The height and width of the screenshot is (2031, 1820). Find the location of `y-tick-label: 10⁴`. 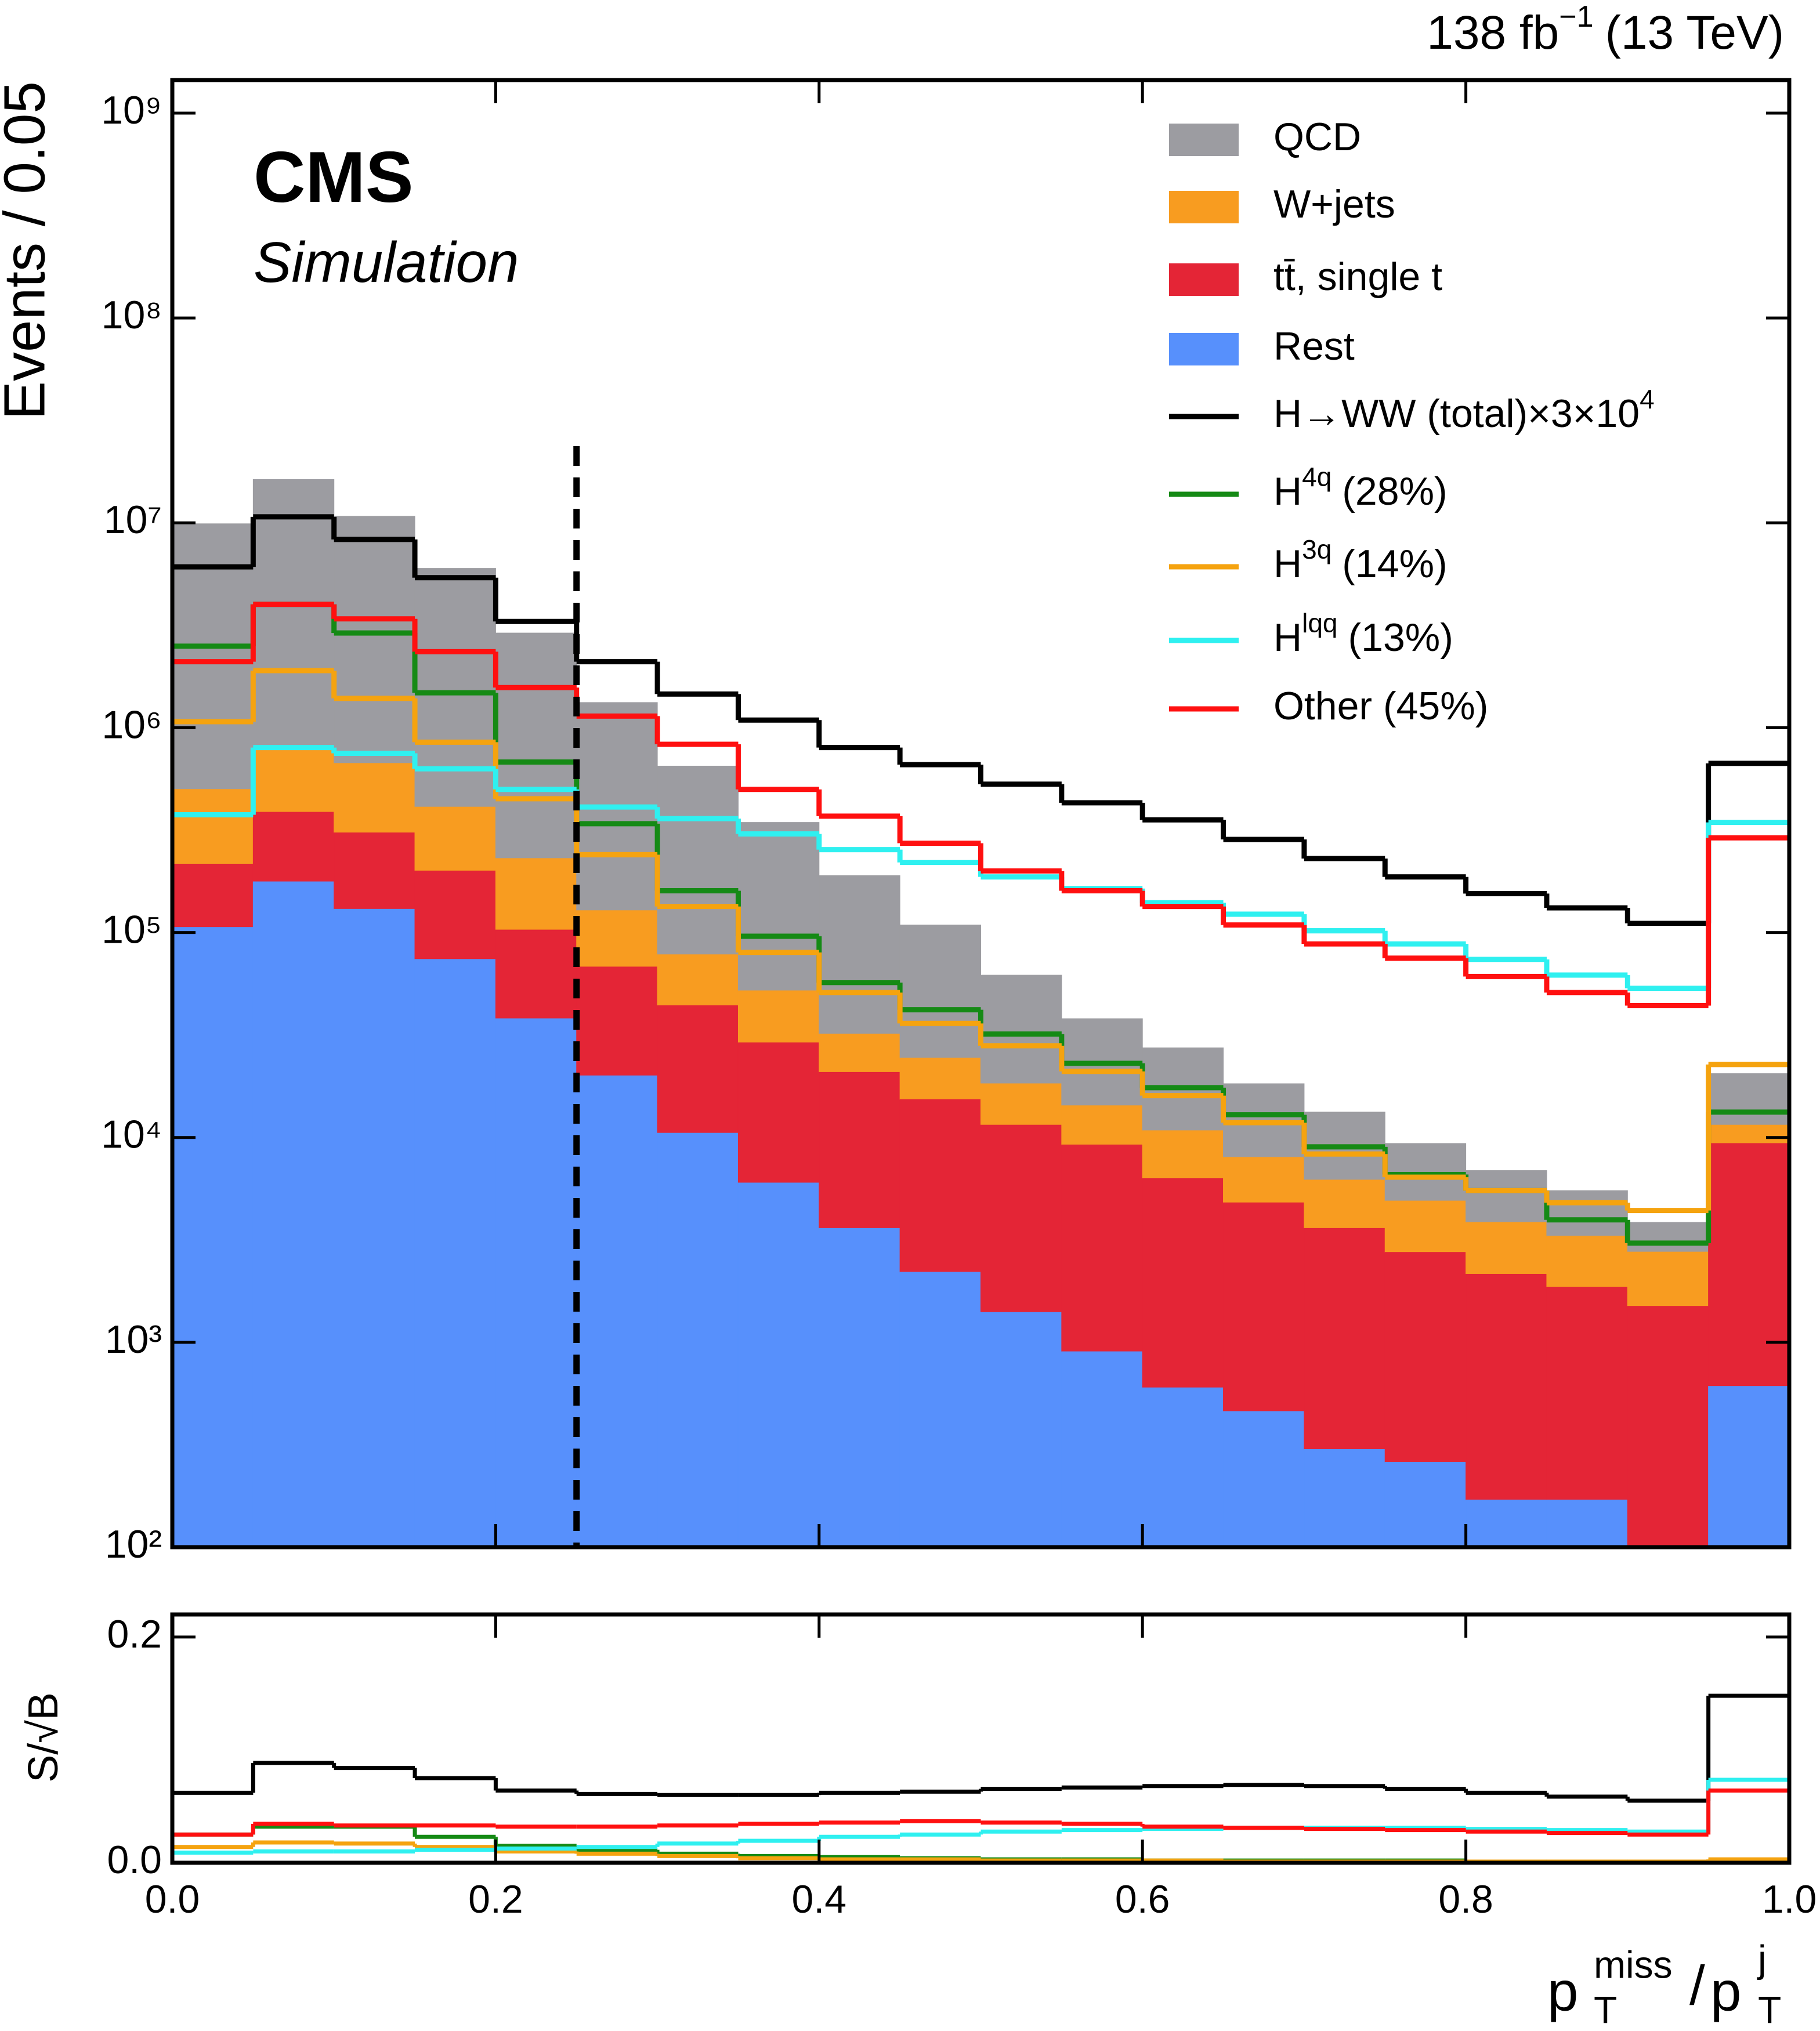

y-tick-label: 10⁴ is located at coordinates (131, 1135).